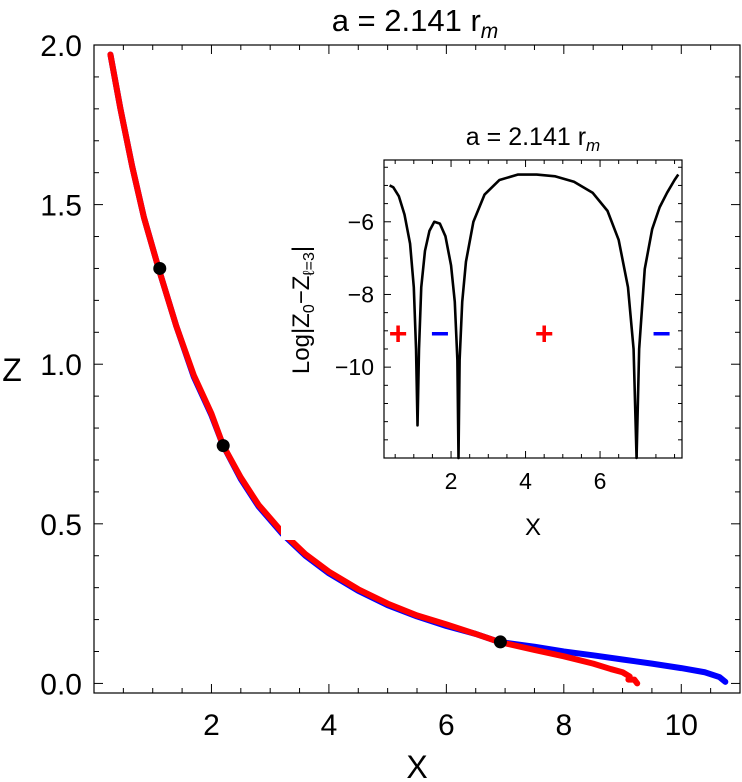 Image resolution: width=742 pixels, height=782 pixels. I want to click on inset-x-axis-label: X, so click(533, 527).